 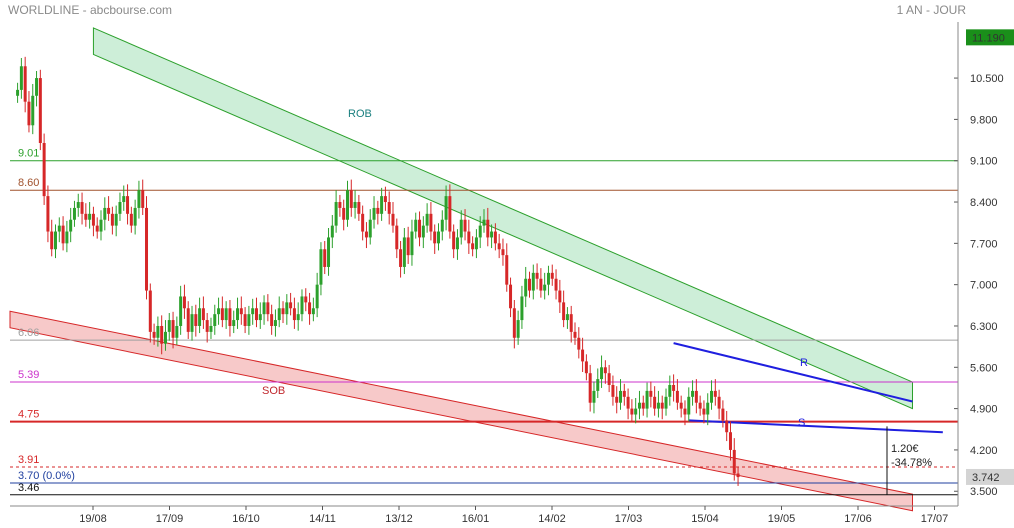 I want to click on x-tick-label: 17/06, so click(x=858, y=519).